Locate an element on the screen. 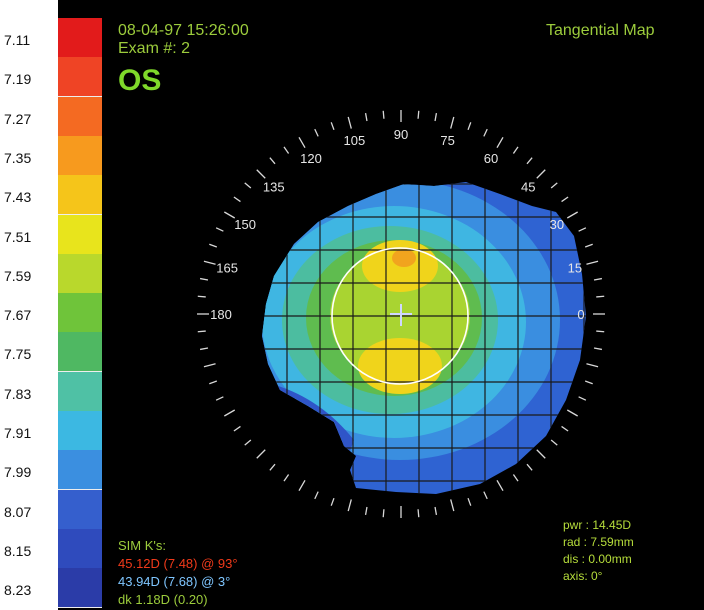 This screenshot has width=704, height=610. angle-label: 165 is located at coordinates (227, 267).